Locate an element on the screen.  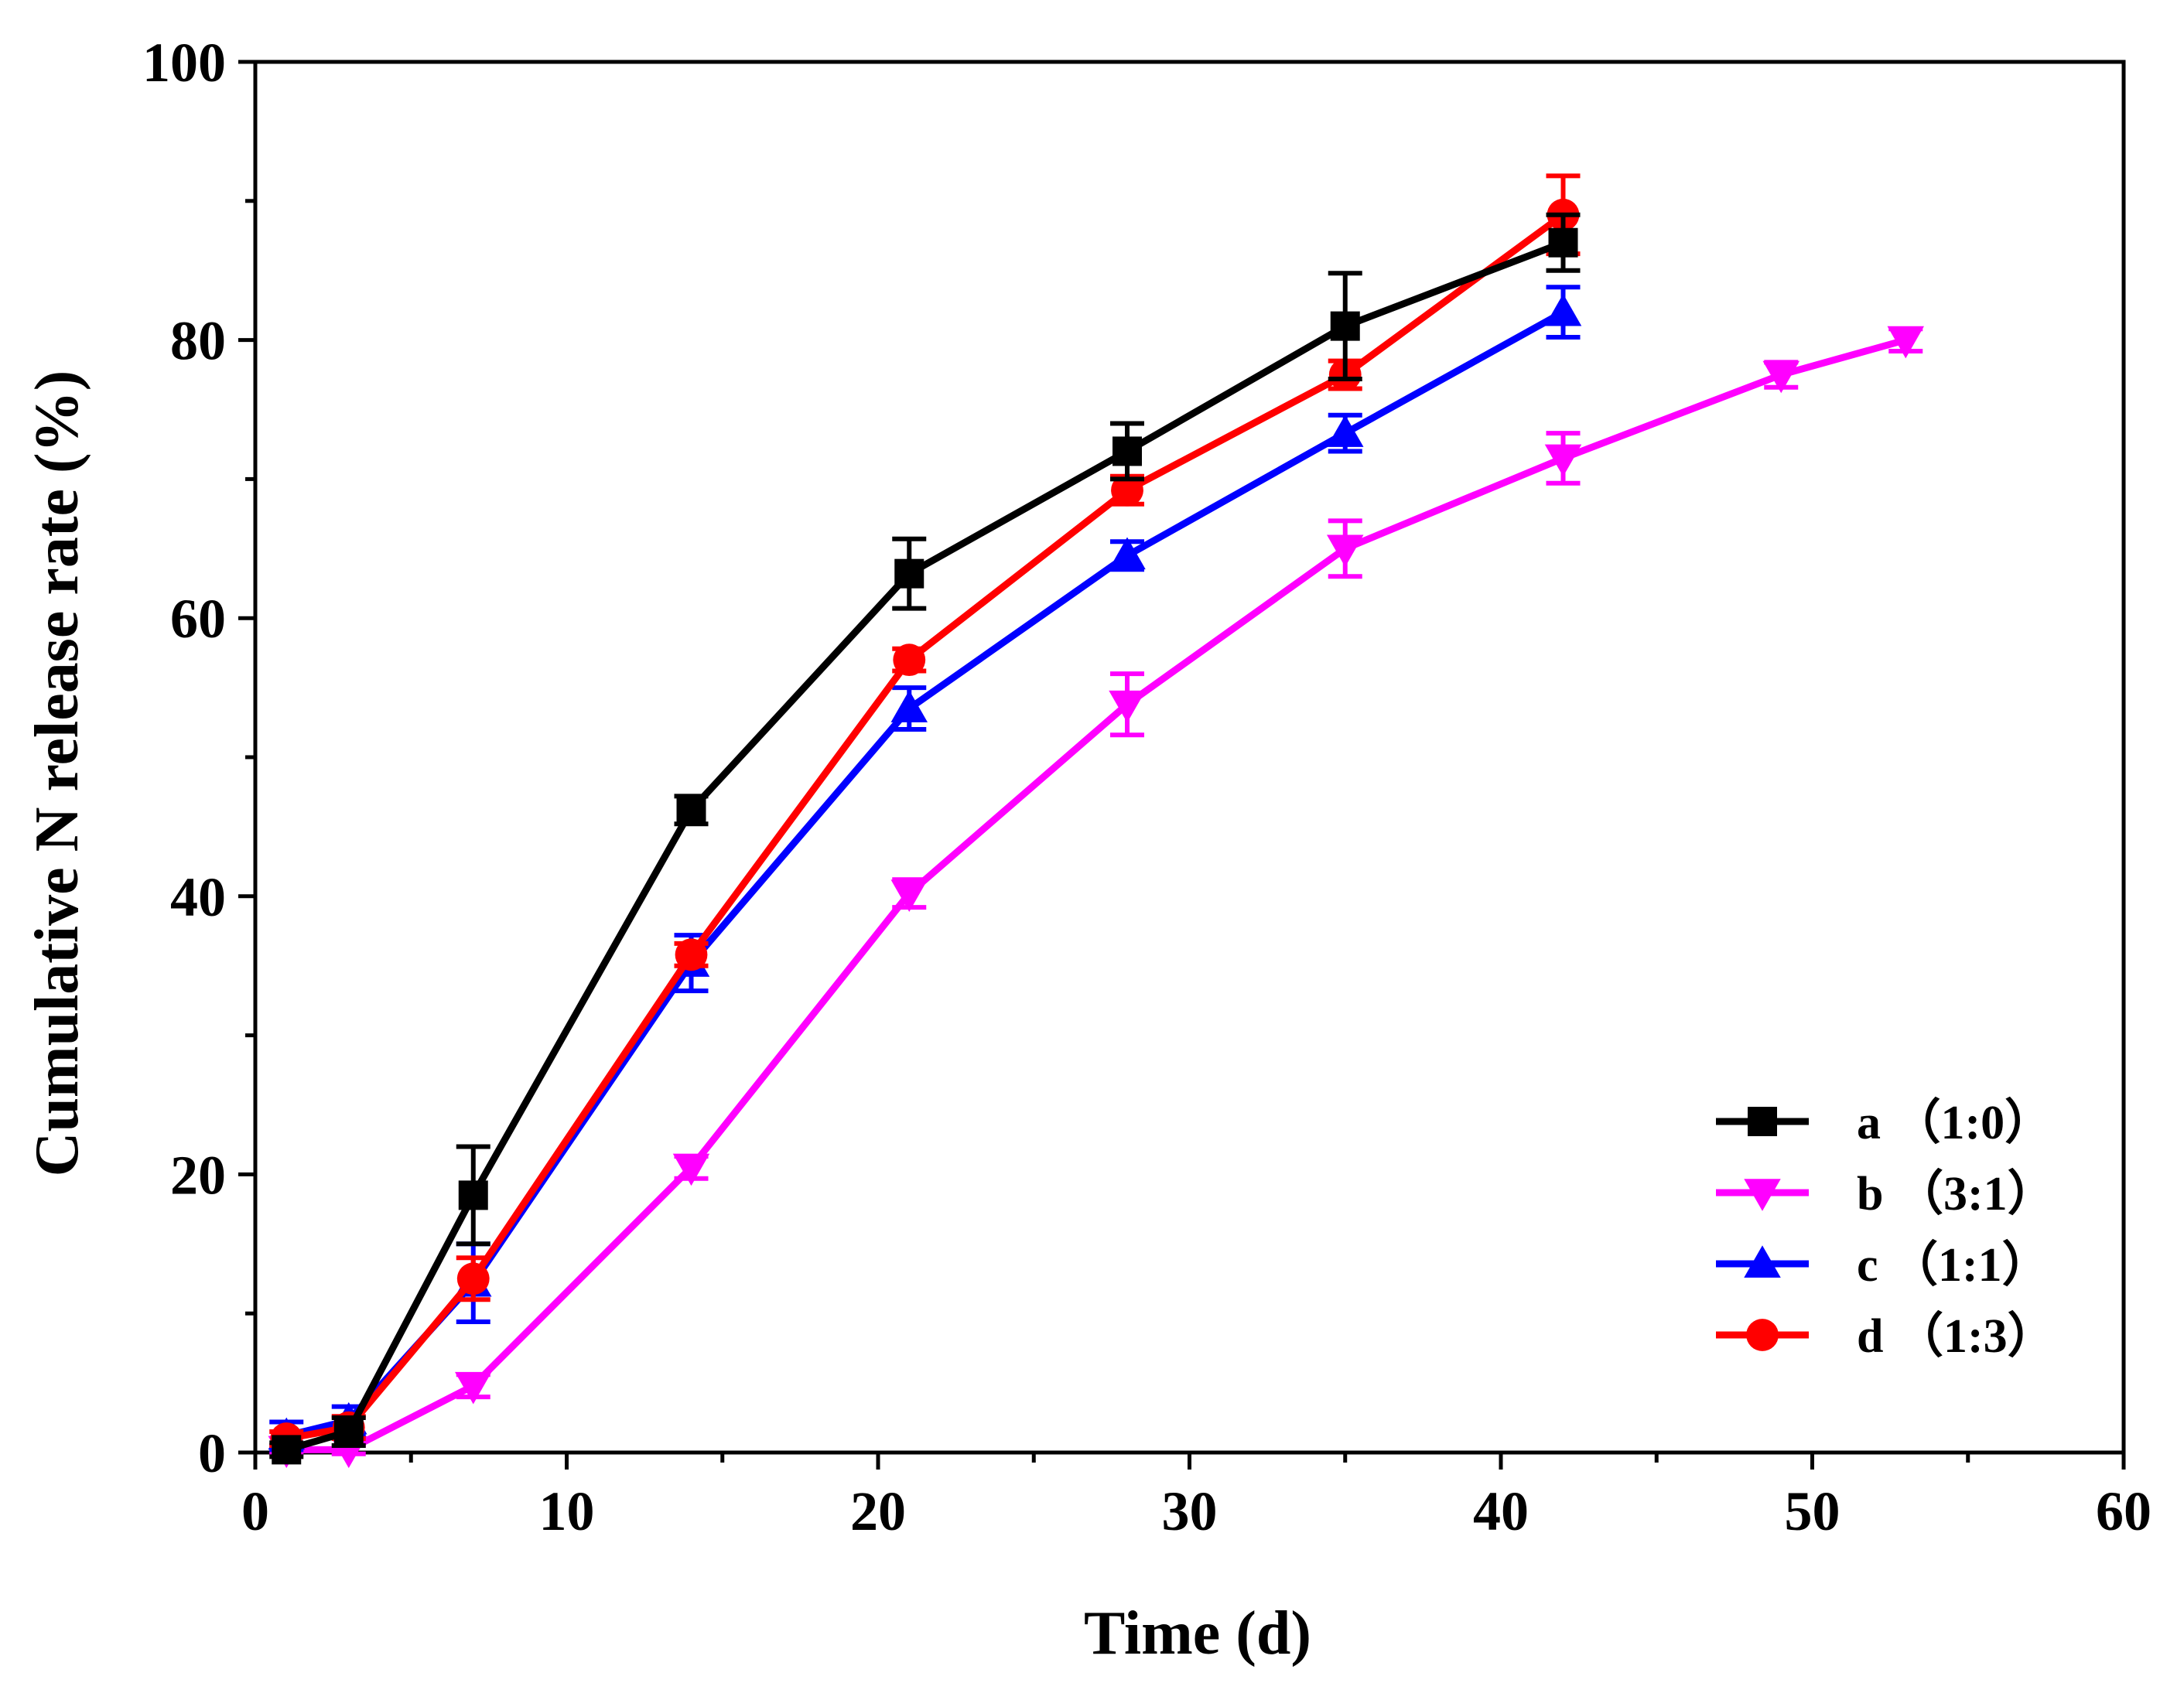
y-axis-title: Cumulative N release rate (%) is located at coordinates (57, 774).